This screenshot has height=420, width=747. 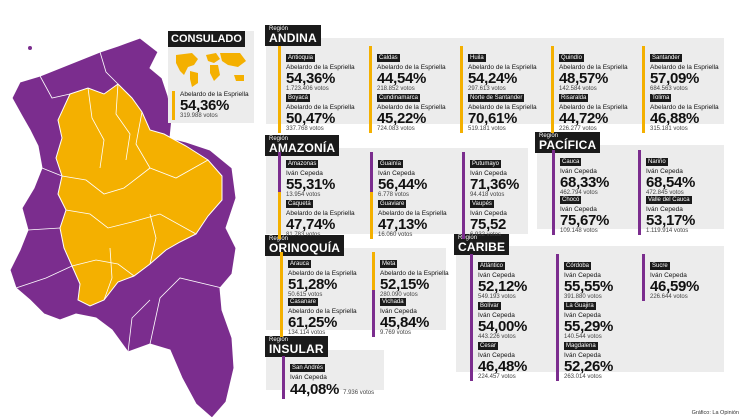 What do you see at coordinates (403, 184) in the screenshot?
I see `vote-percentage: 56,44%` at bounding box center [403, 184].